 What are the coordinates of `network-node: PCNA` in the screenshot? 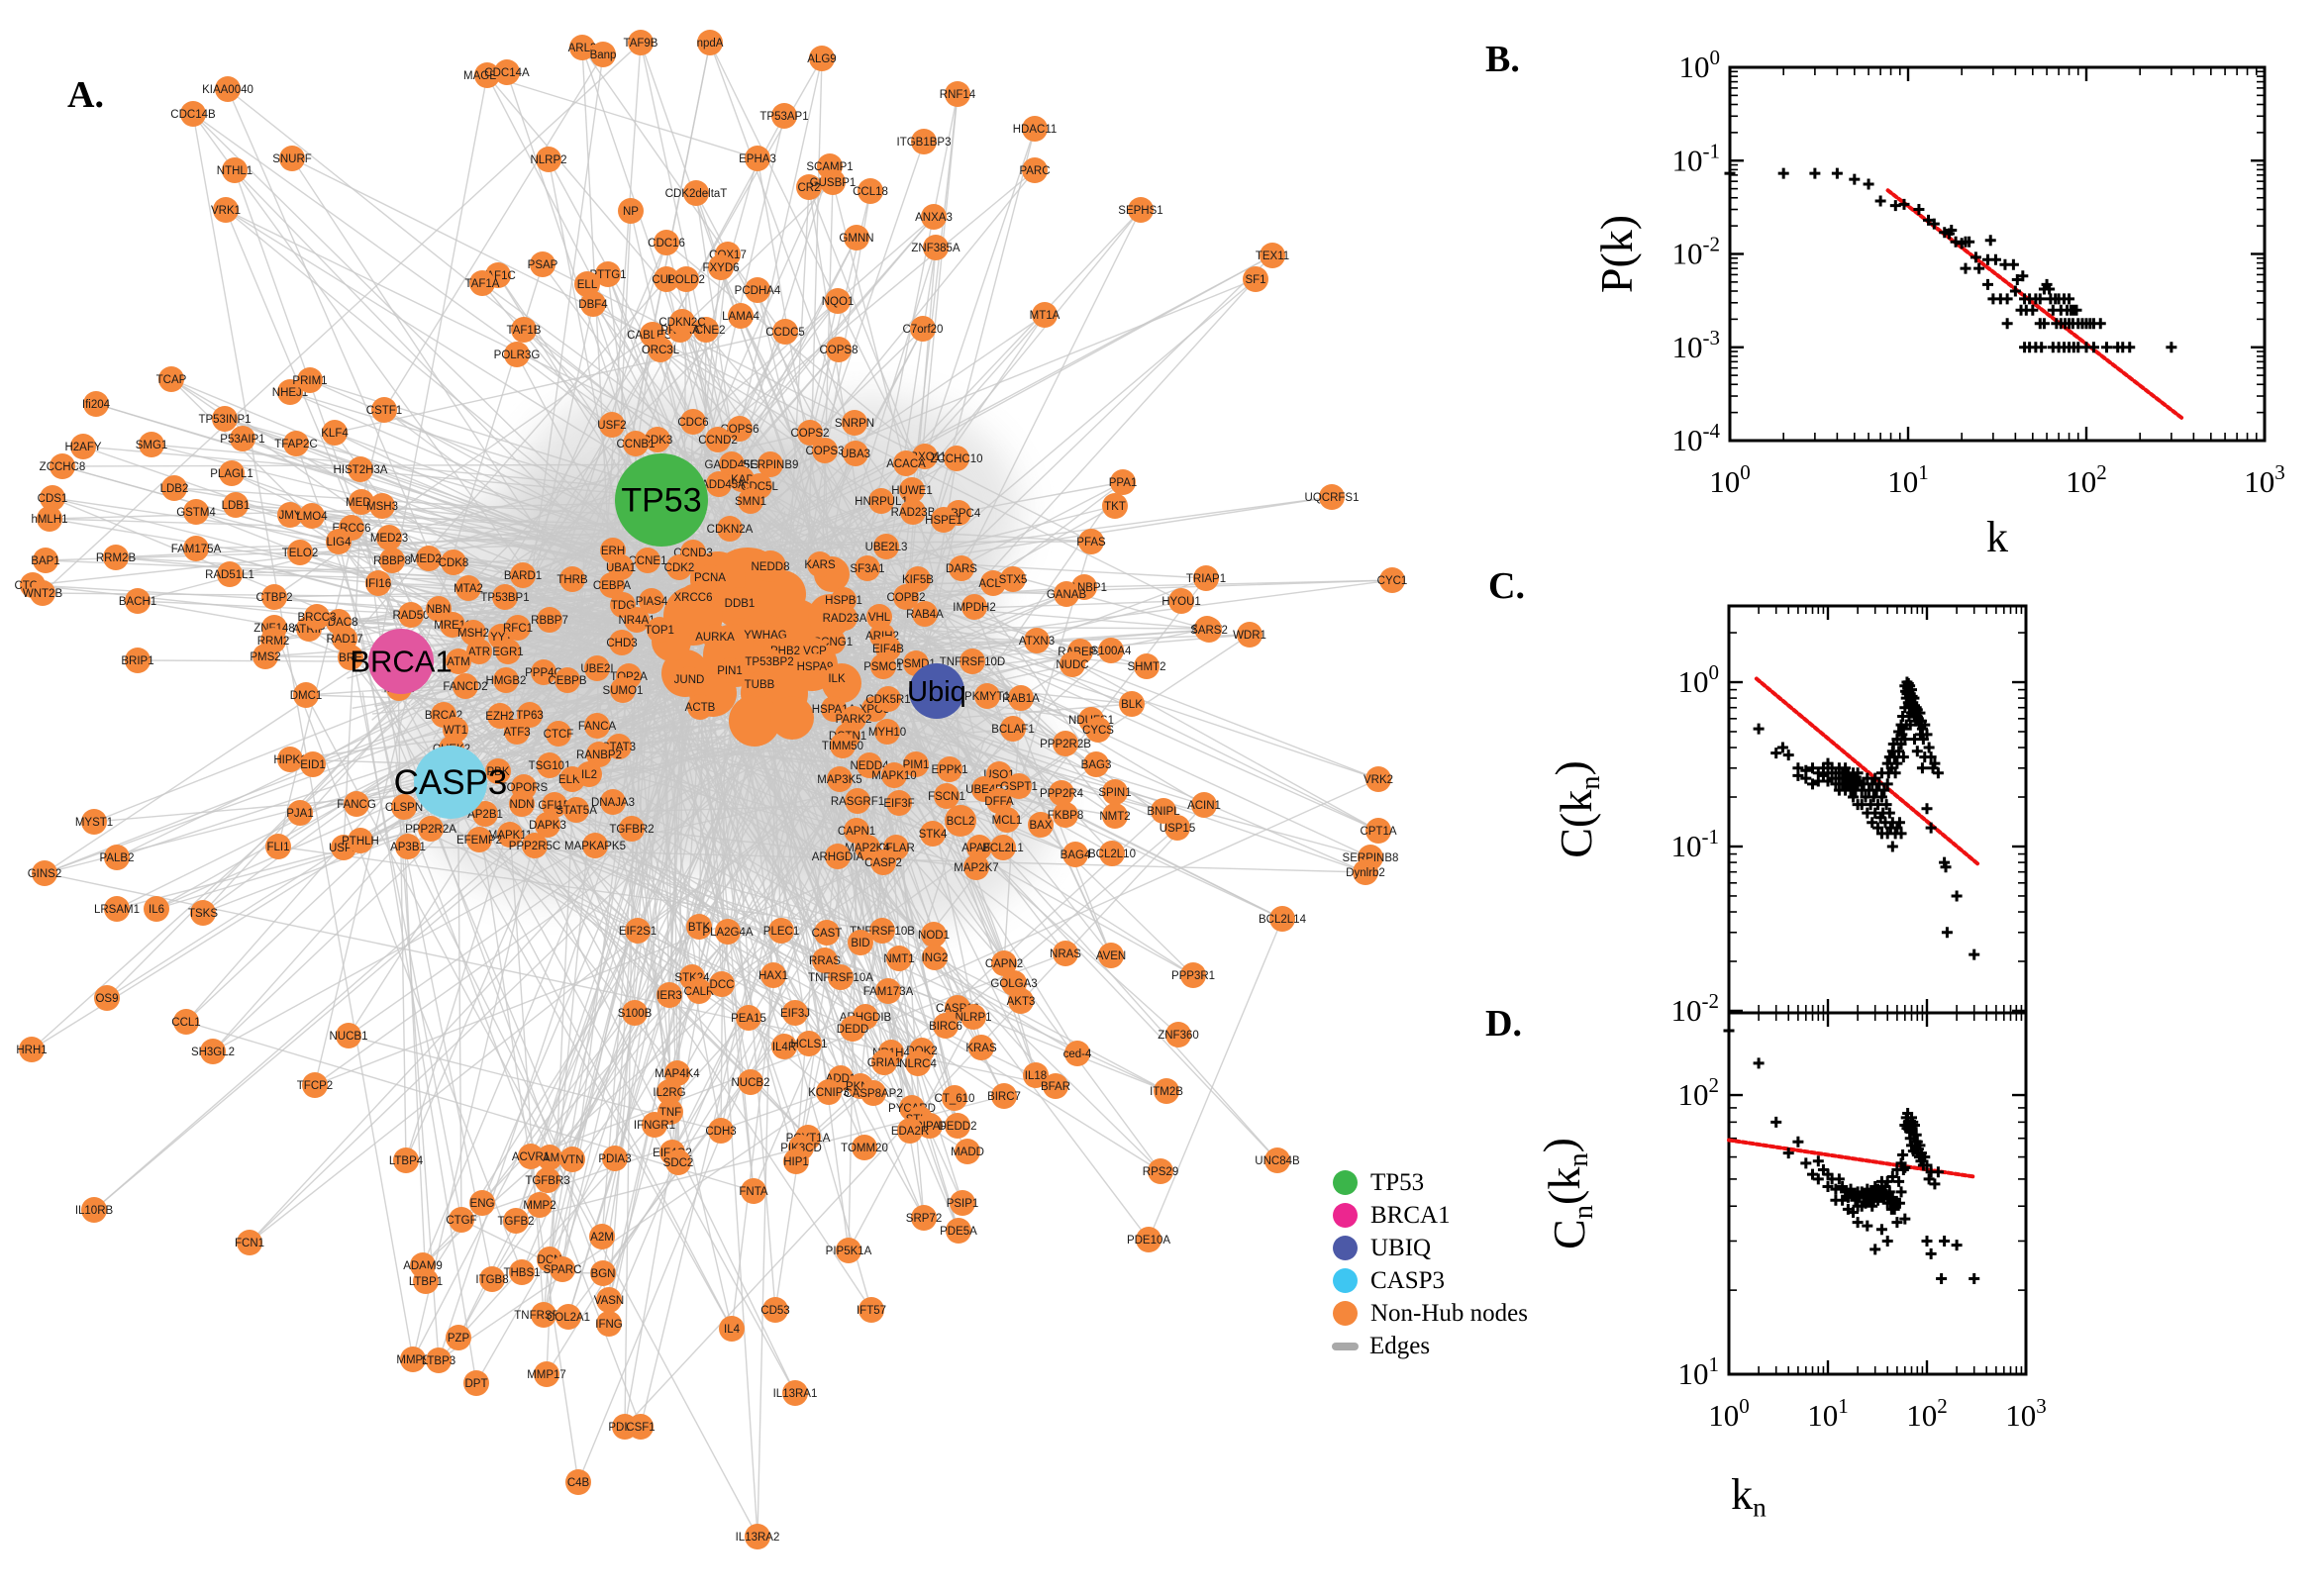 It's located at (710, 577).